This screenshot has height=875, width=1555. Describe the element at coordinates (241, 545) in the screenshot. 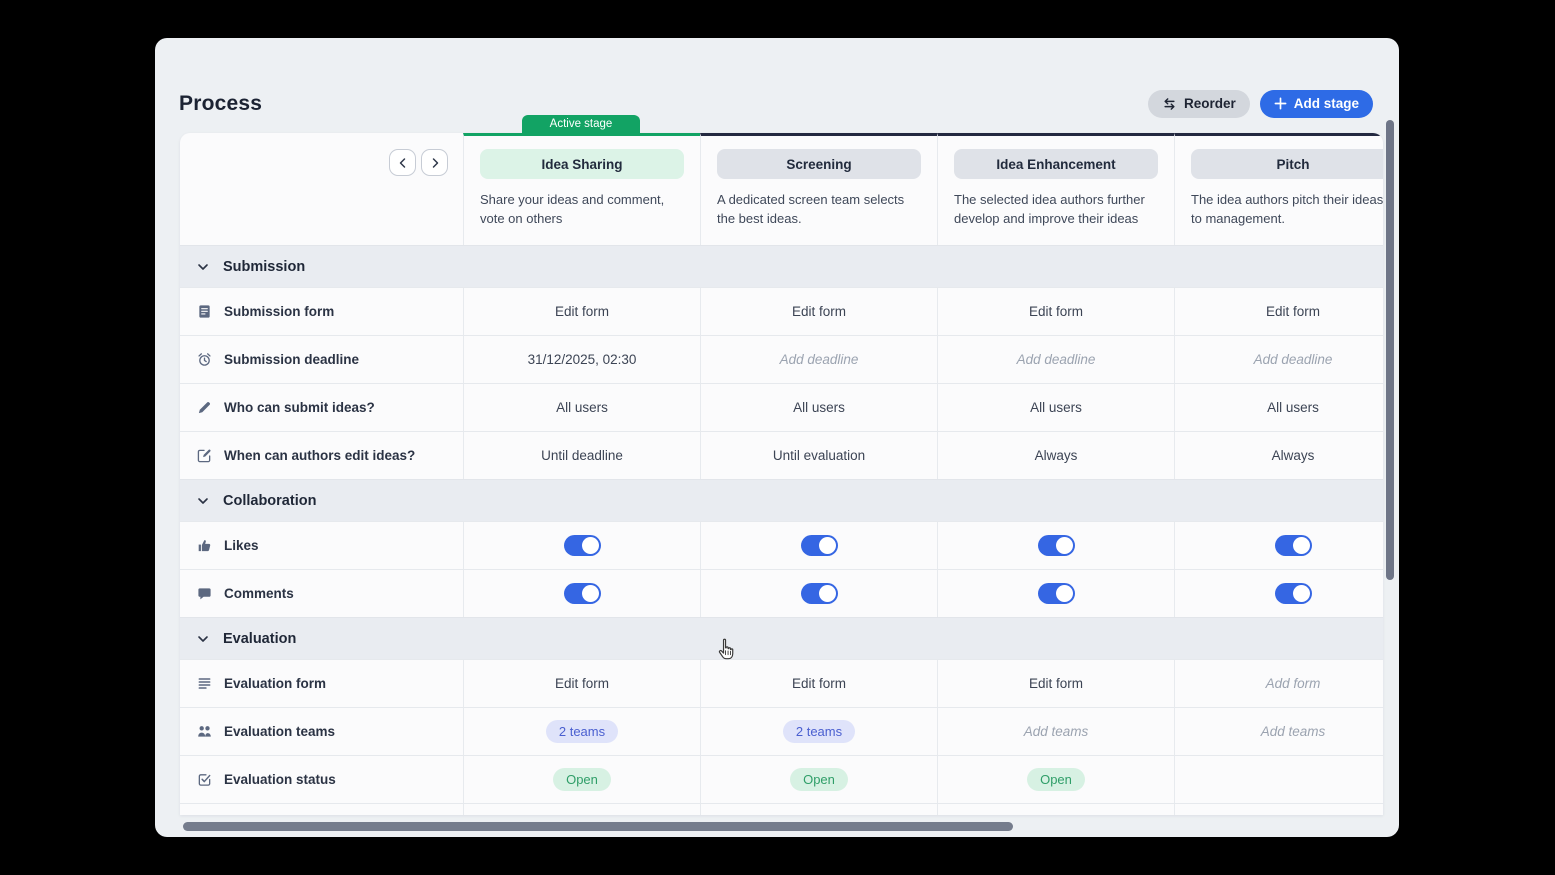

I see `row-label: Likes` at that location.